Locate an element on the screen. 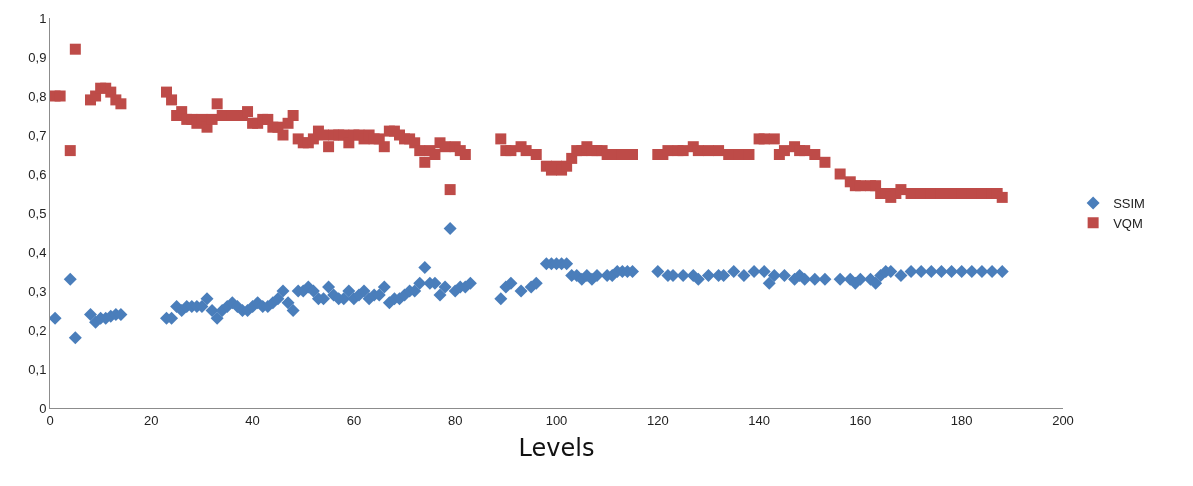 This screenshot has width=1193, height=486. y-tick-label: 0,8 is located at coordinates (37, 96).